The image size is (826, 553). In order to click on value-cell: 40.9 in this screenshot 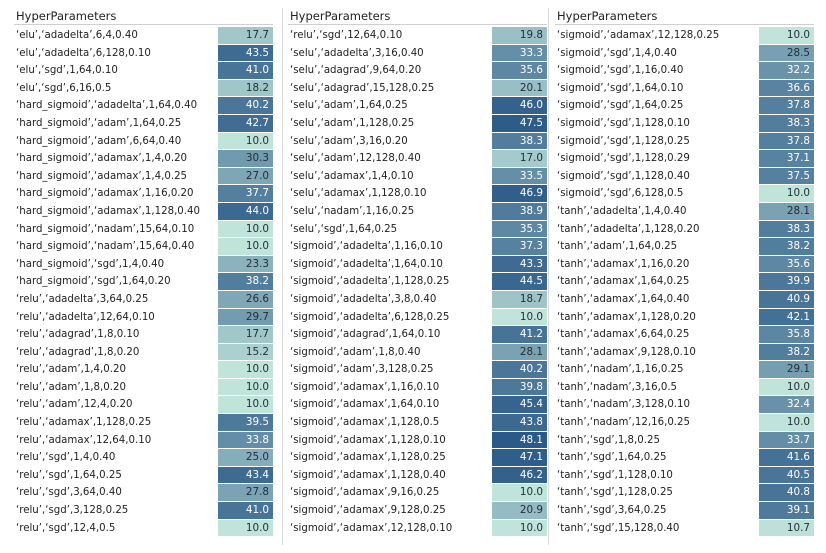, I will do `click(786, 299)`.